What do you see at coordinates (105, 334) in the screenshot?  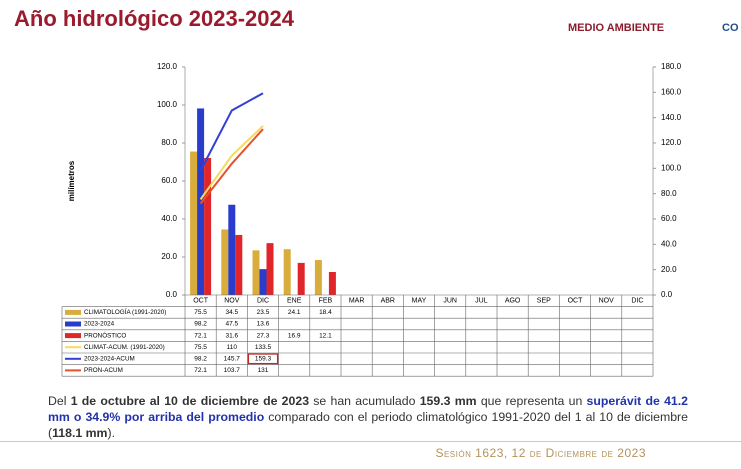 I see `legend-label: PRONÓSTICO` at bounding box center [105, 334].